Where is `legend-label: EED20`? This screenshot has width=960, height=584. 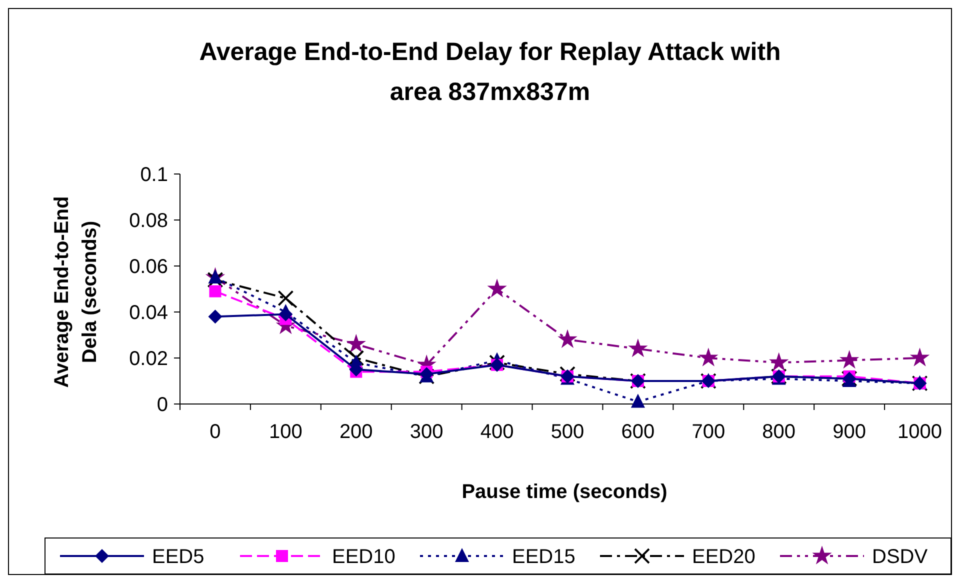
legend-label: EED20 is located at coordinates (724, 557).